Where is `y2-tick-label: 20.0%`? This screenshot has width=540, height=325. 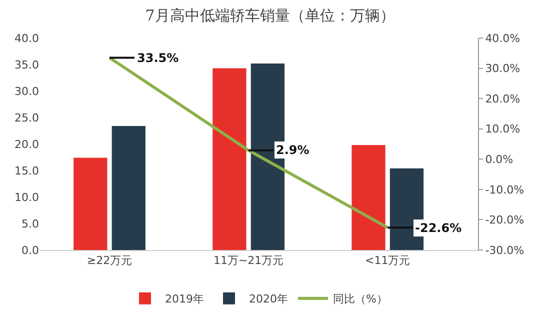
y2-tick-label: 20.0% is located at coordinates (502, 99).